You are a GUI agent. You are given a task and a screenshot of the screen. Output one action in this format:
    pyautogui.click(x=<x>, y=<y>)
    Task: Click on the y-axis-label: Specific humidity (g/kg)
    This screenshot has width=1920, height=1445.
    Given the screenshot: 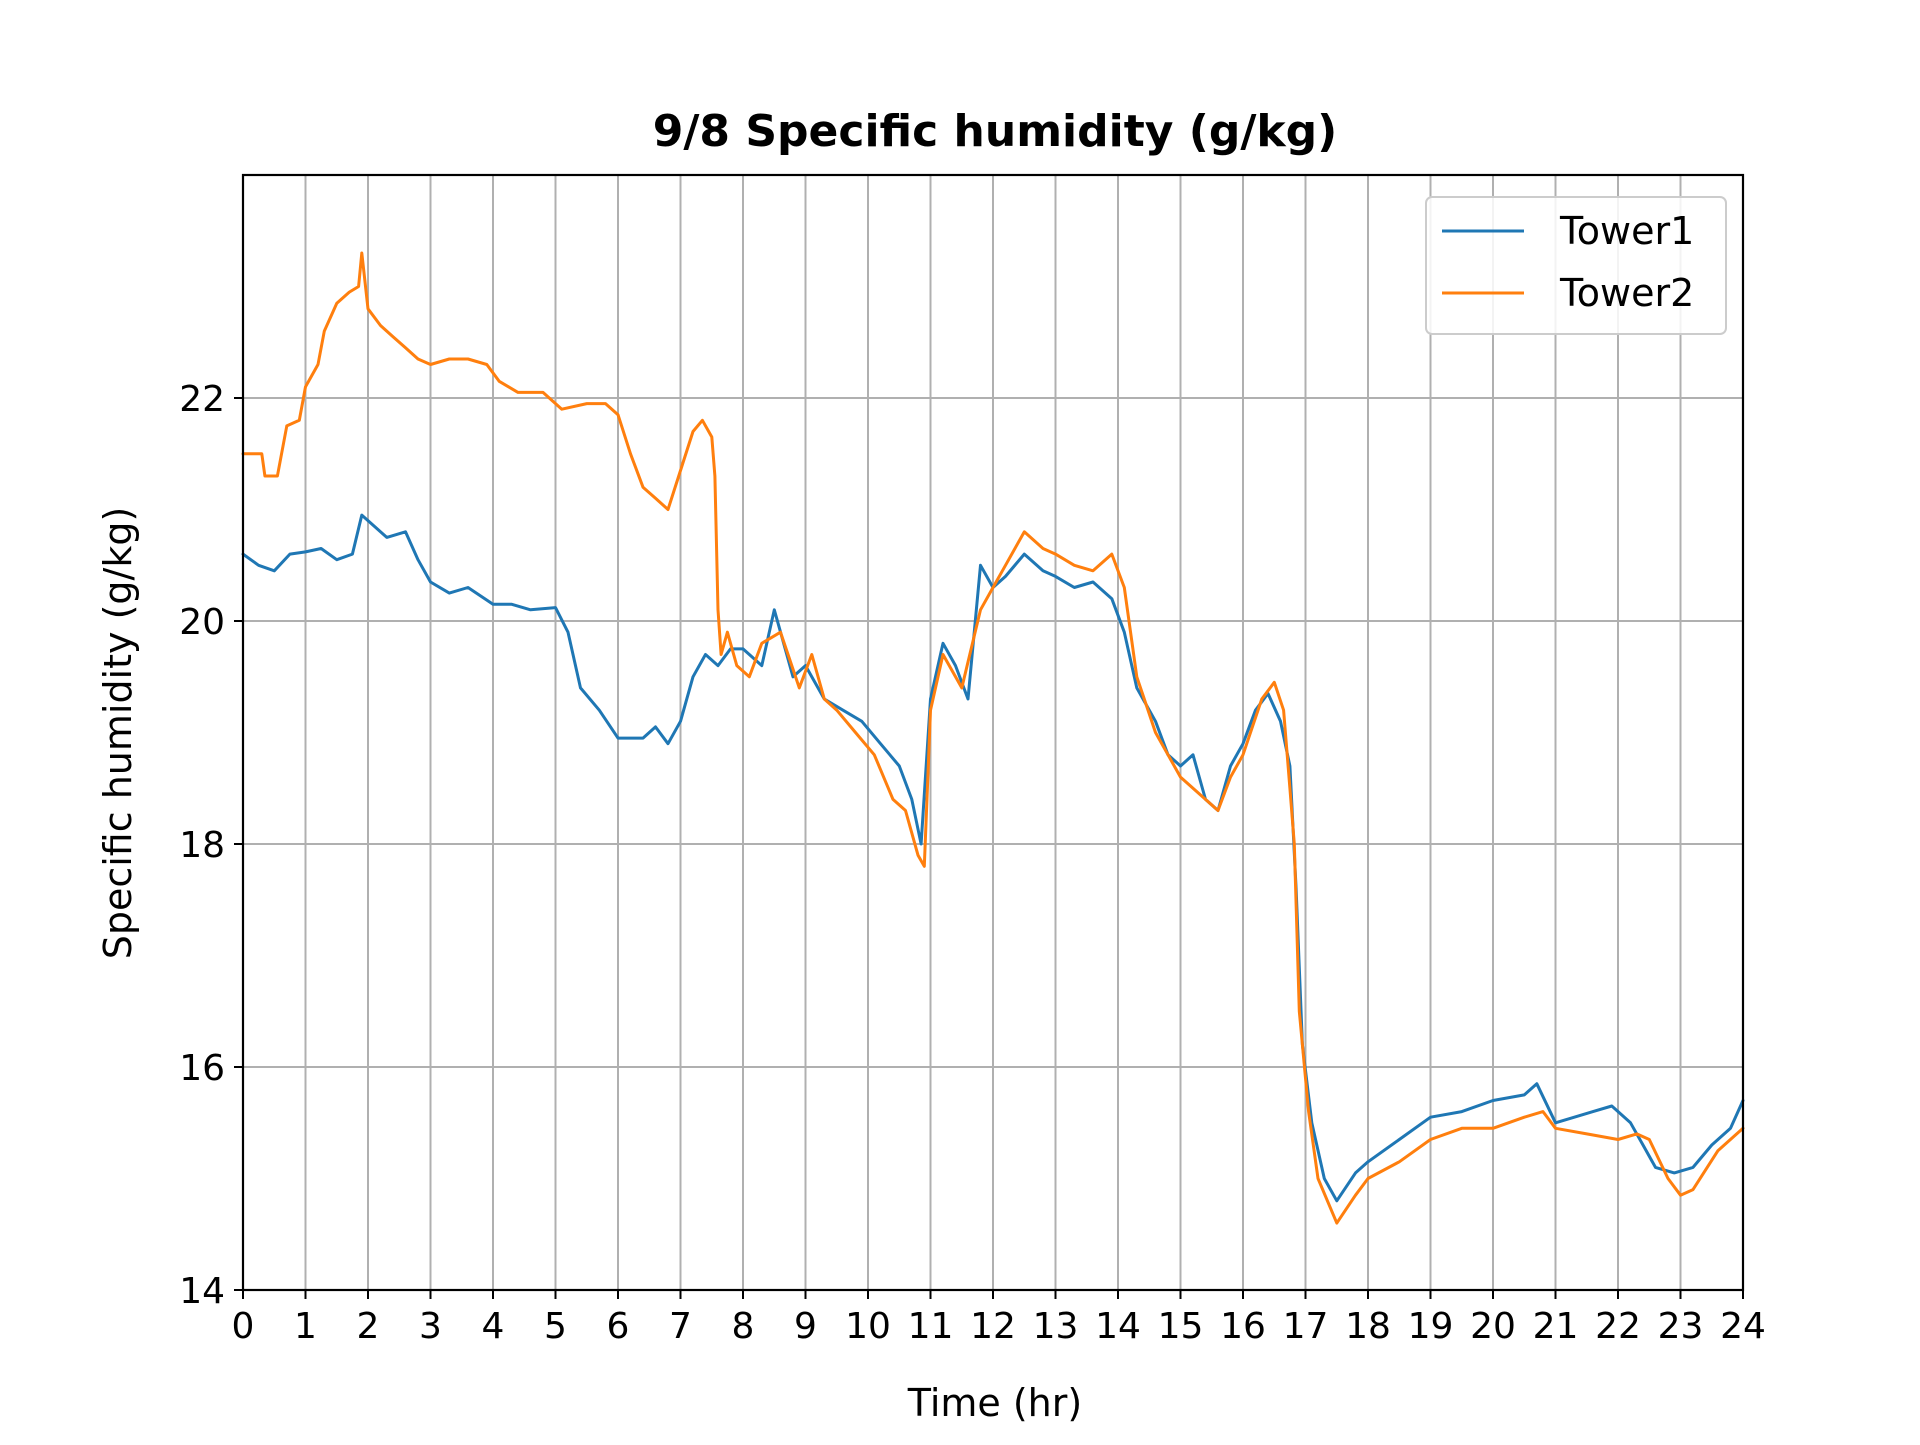 What is the action you would take?
    pyautogui.click(x=118, y=733)
    